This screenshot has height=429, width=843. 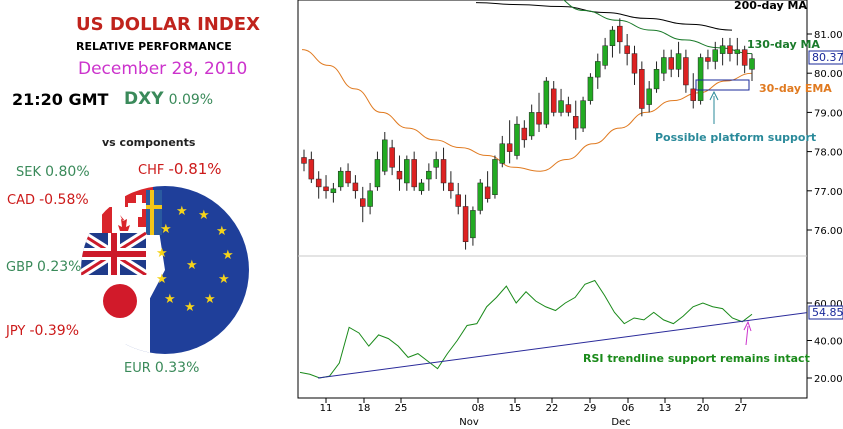 I want to click on component-code: CHF, so click(x=151, y=170).